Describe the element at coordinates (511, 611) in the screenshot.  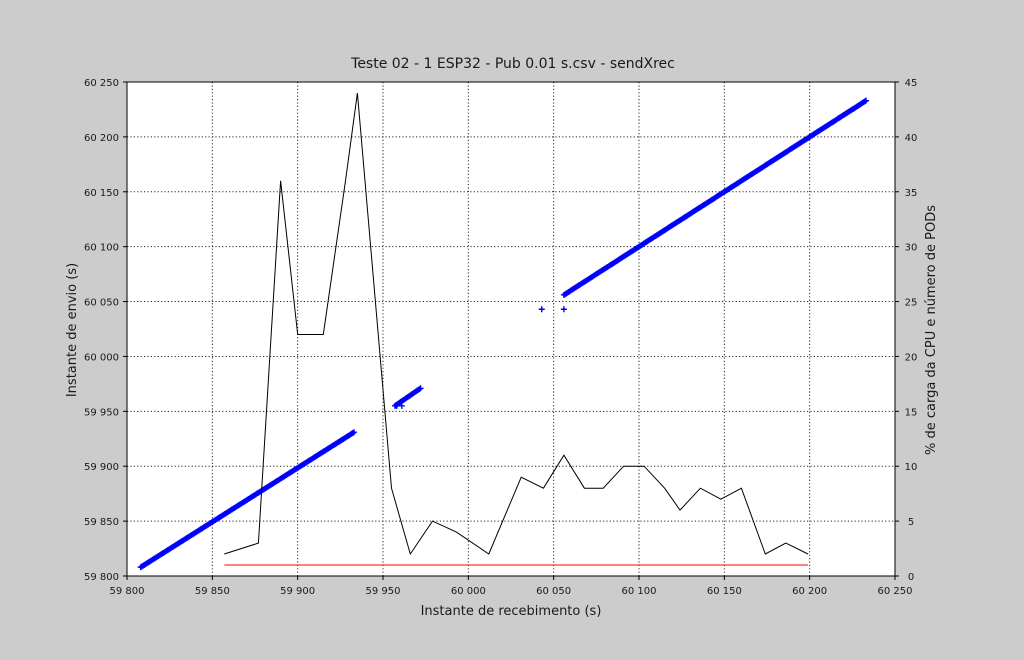
I see `x-axis-label: Instante de recebimento (s)` at that location.